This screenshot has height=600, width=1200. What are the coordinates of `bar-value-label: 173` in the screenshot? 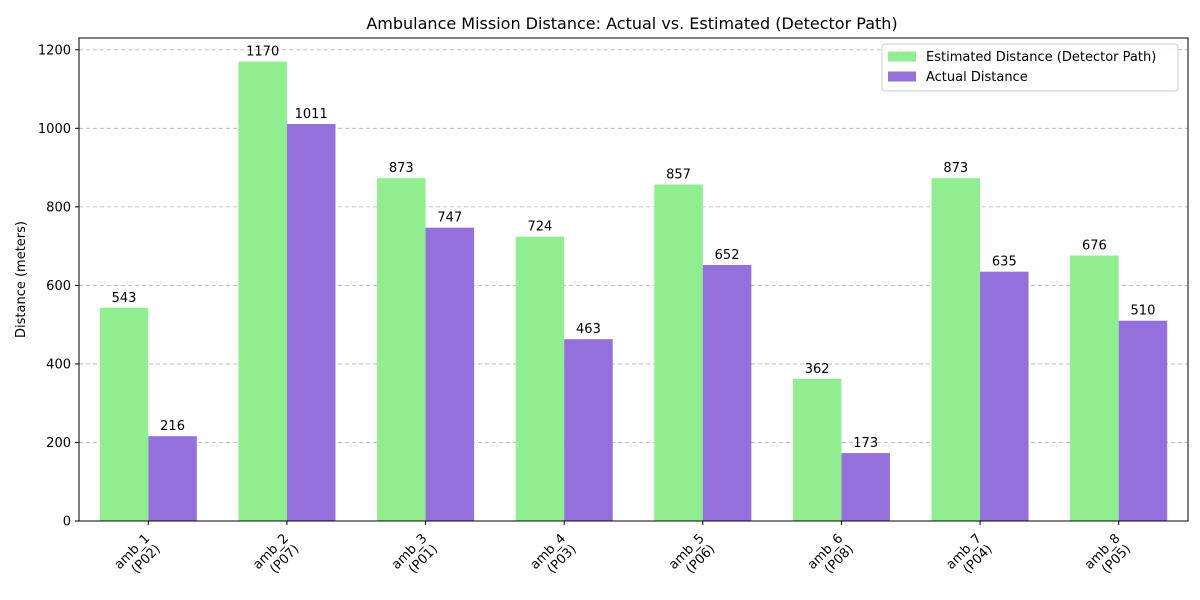 It's located at (865, 443).